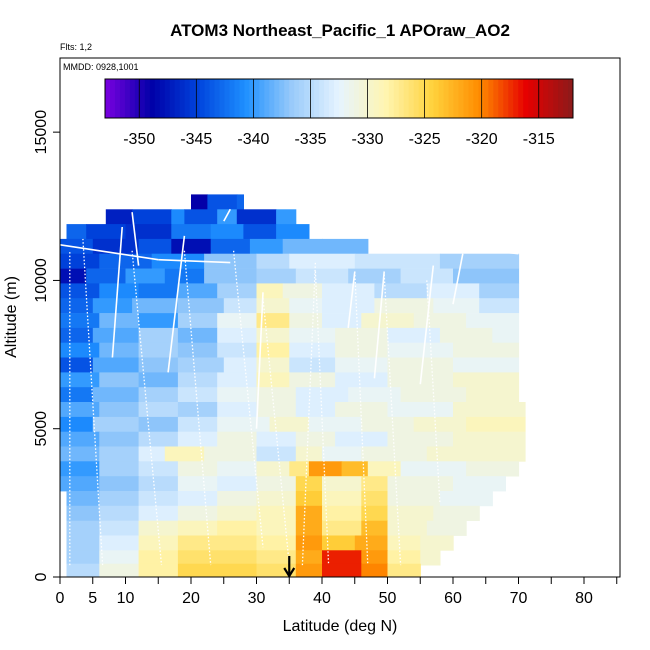 Image resolution: width=650 pixels, height=650 pixels. What do you see at coordinates (453, 598) in the screenshot?
I see `x-tick-label-7: 60` at bounding box center [453, 598].